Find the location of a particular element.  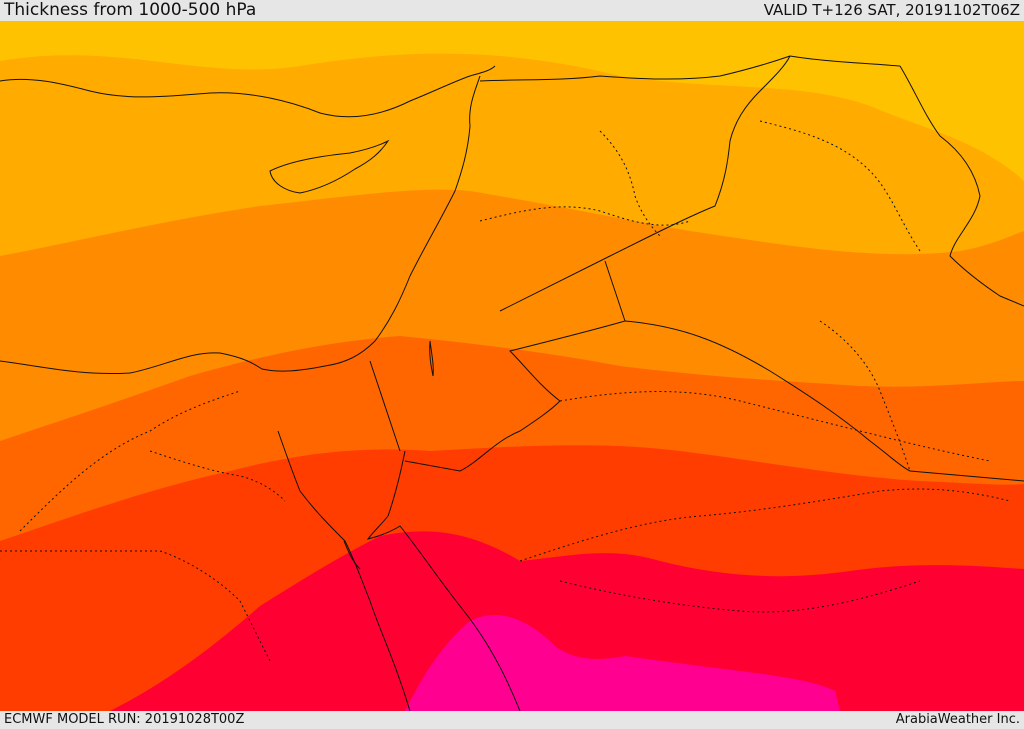

coastline-anatolia is located at coordinates (248, 91).